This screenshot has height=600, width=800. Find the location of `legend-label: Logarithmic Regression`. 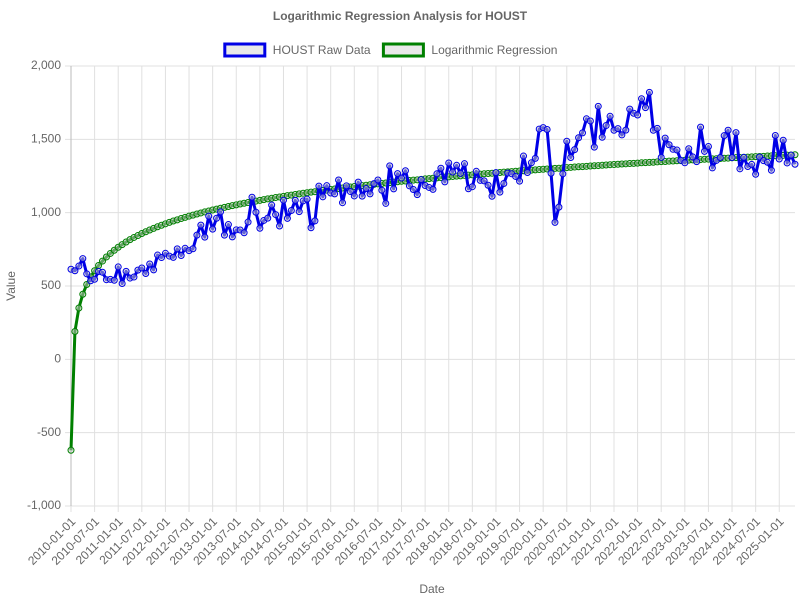

legend-label: Logarithmic Regression is located at coordinates (494, 50).